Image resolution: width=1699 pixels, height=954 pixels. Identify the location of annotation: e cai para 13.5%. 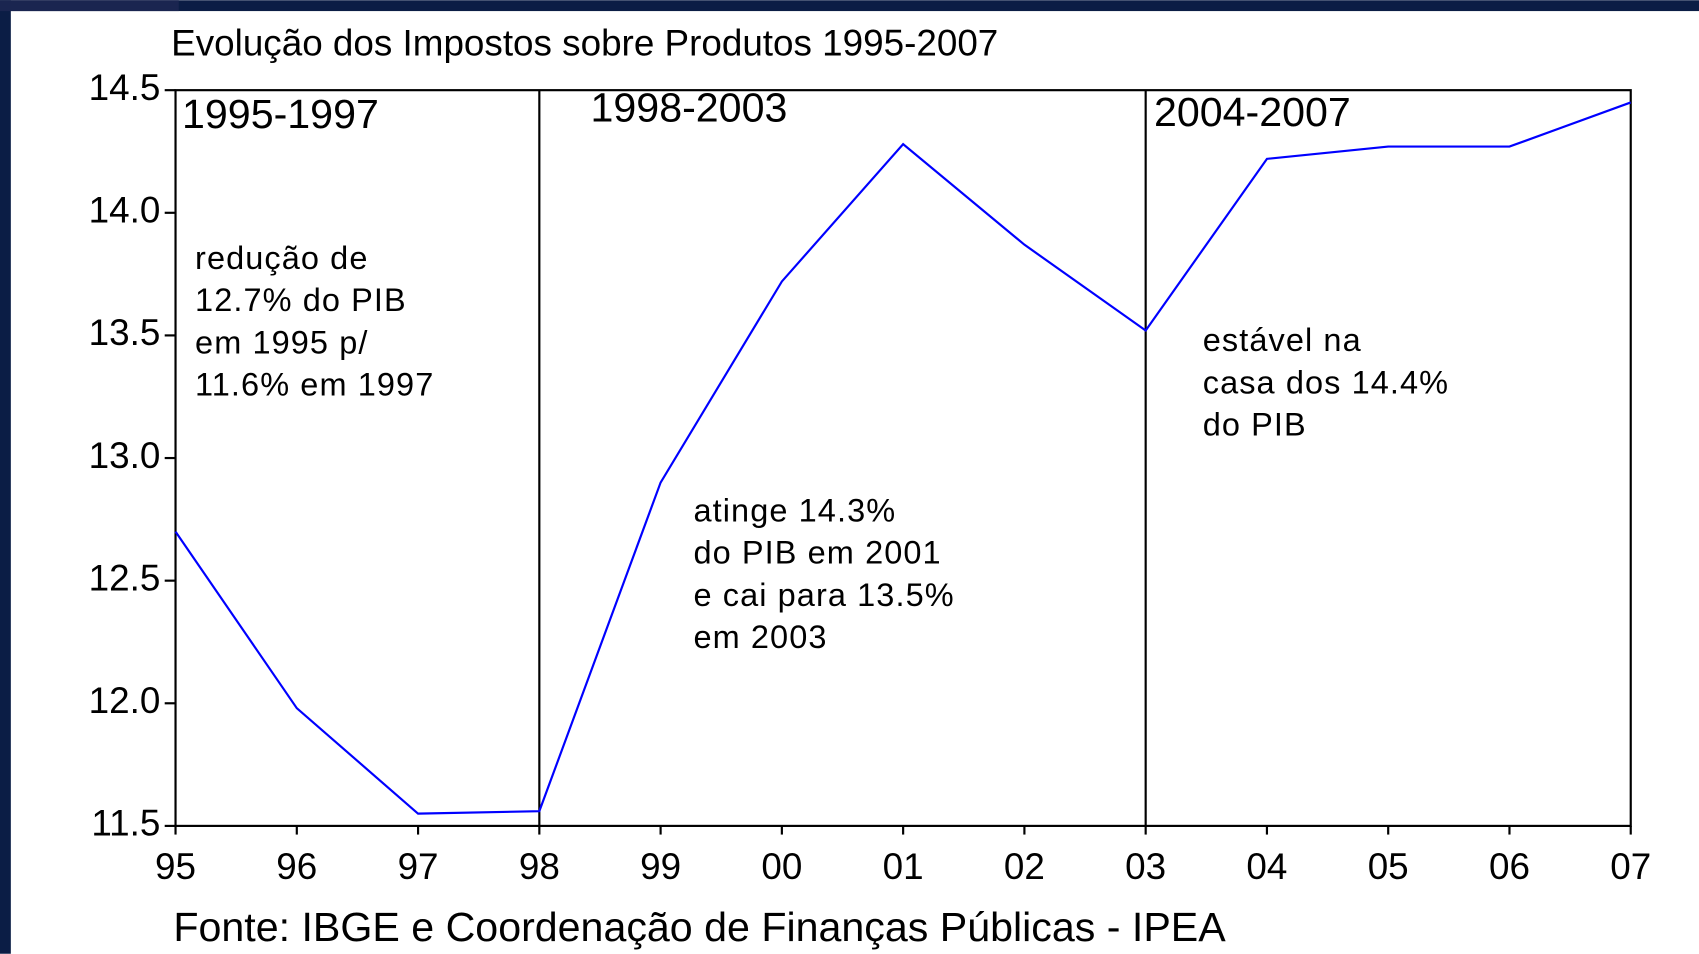
(823, 595).